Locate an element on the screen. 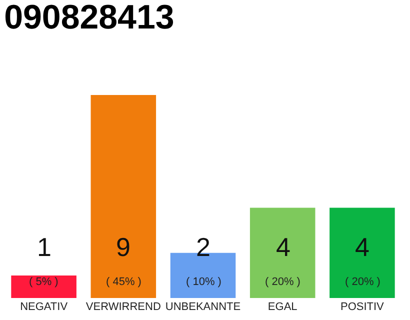 This screenshot has height=320, width=410. x-tick-label: POSITIV is located at coordinates (362, 307).